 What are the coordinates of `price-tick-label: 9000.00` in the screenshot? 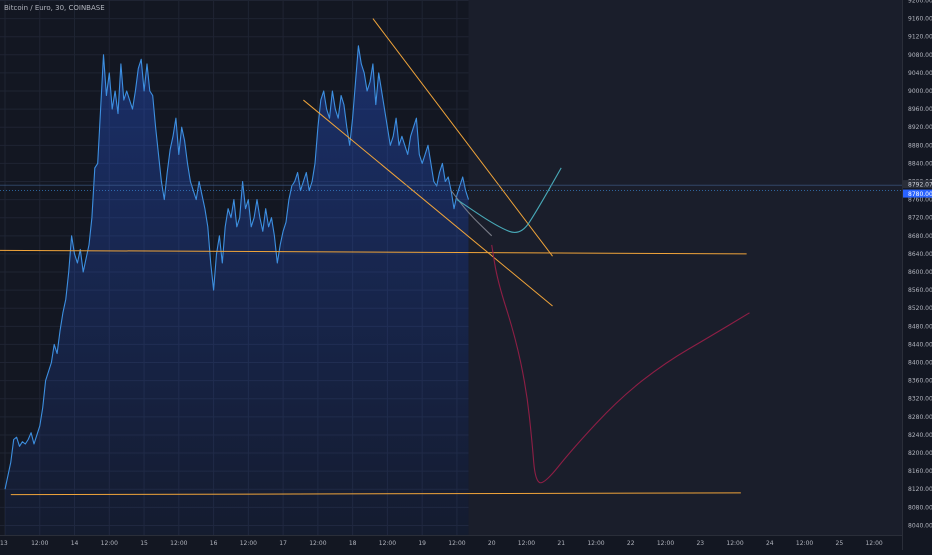 It's located at (920, 91).